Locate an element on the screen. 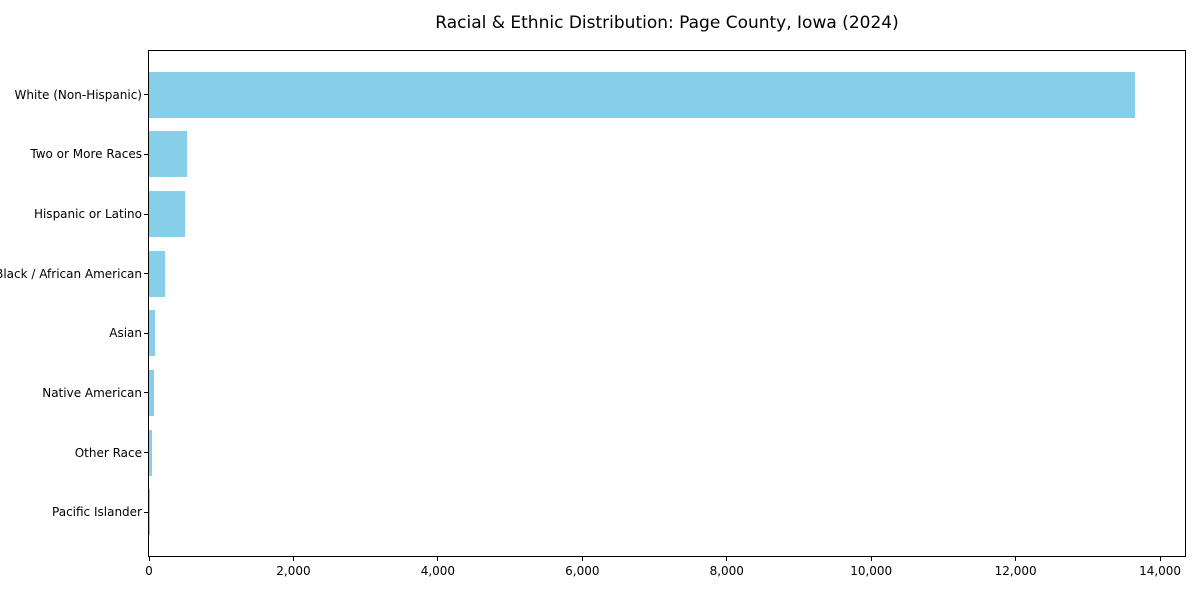 The image size is (1200, 600). y-tick-label-two-or-more-races: Two or More Races is located at coordinates (86, 154).